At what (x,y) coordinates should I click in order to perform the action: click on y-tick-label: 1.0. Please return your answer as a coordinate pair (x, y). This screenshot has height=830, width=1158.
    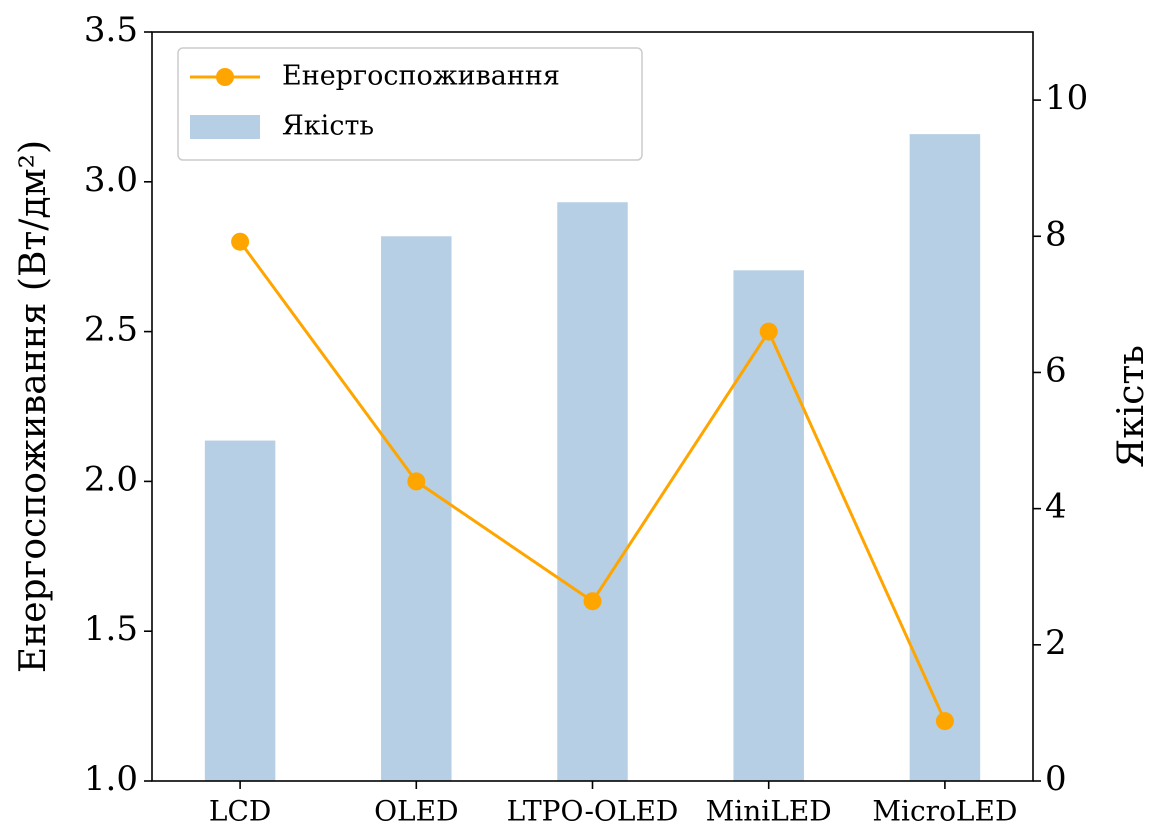
    Looking at the image, I should click on (111, 779).